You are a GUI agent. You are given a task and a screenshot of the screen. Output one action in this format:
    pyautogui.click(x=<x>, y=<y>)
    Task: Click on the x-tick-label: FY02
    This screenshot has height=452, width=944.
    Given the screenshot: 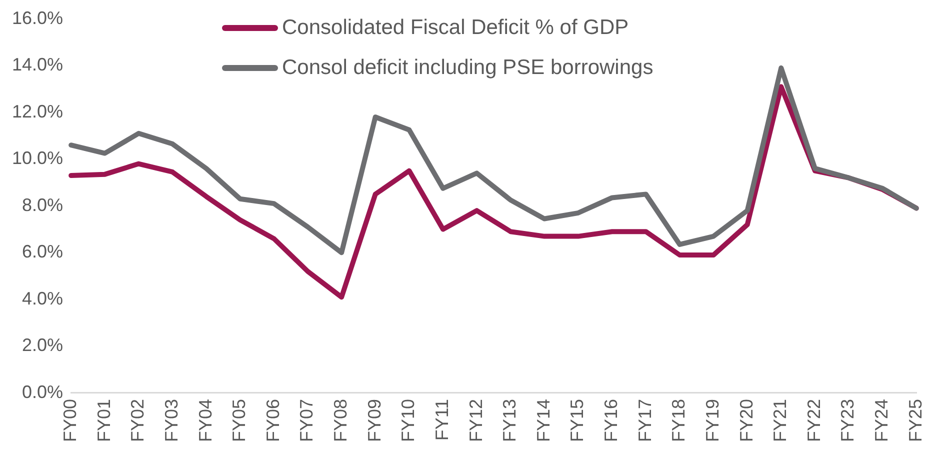 What is the action you would take?
    pyautogui.click(x=138, y=420)
    